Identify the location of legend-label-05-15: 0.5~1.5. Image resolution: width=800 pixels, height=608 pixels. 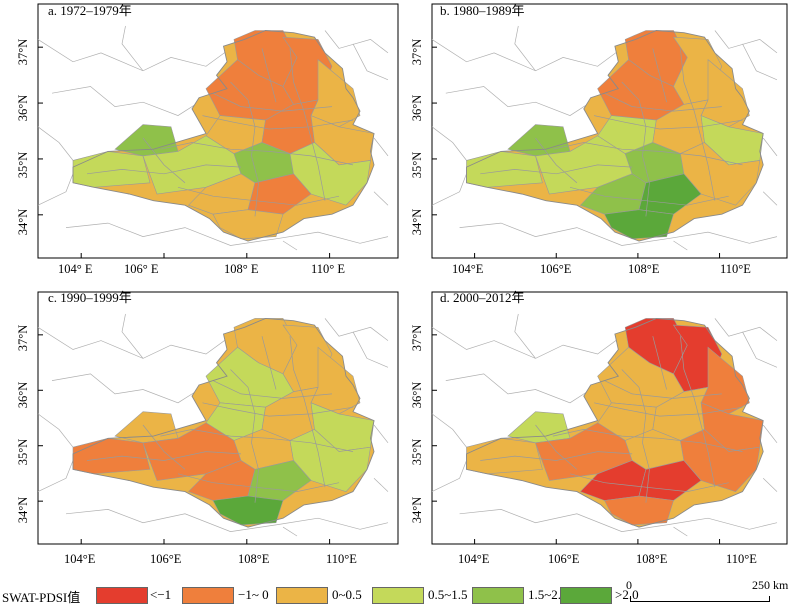
(448, 594).